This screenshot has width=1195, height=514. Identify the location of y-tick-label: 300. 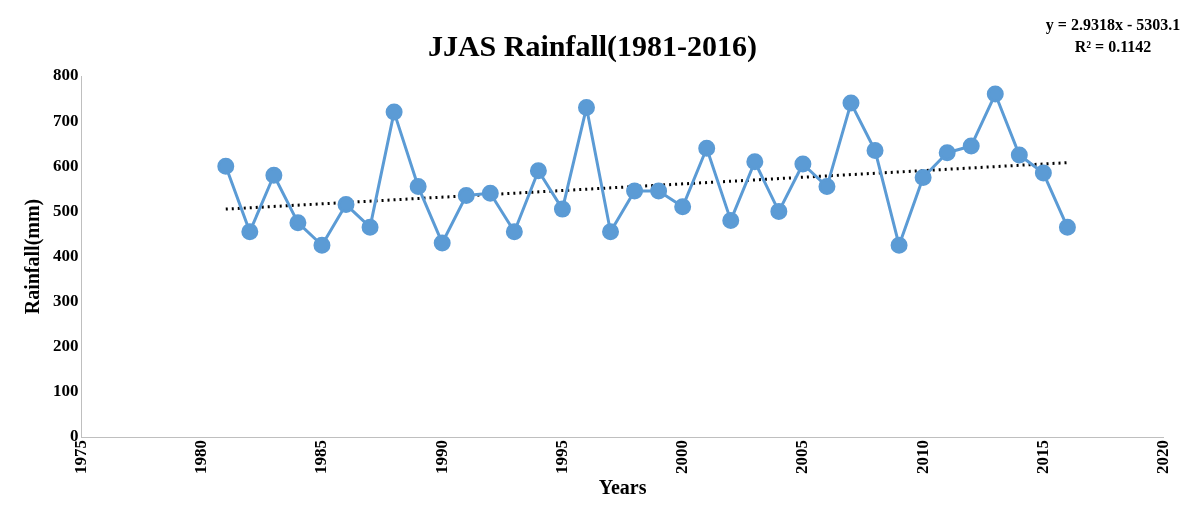
(66, 301).